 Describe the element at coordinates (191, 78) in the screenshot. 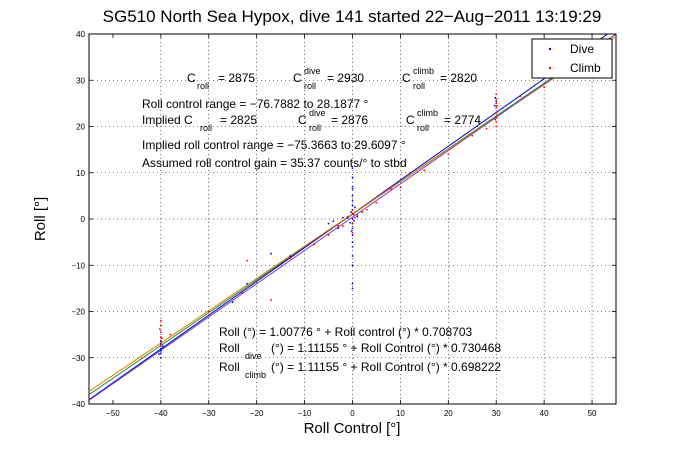

I see `c-roll-symbol: C` at that location.